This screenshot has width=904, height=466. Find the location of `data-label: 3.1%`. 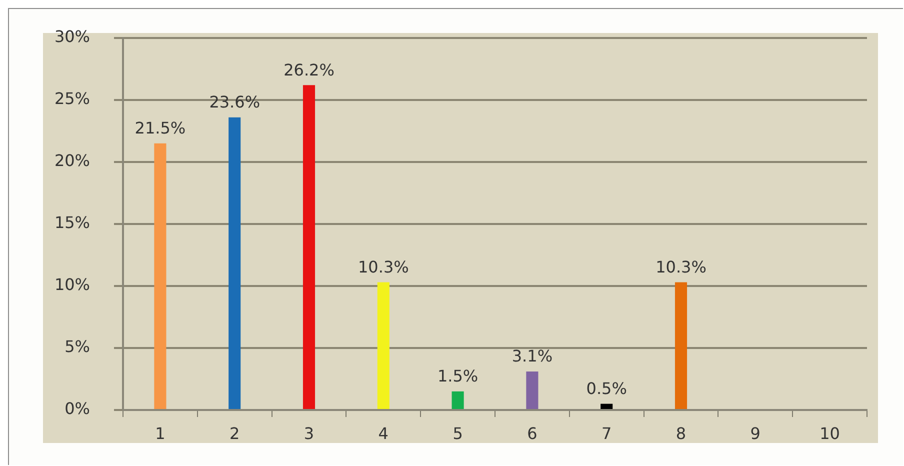

data-label: 3.1% is located at coordinates (532, 356).